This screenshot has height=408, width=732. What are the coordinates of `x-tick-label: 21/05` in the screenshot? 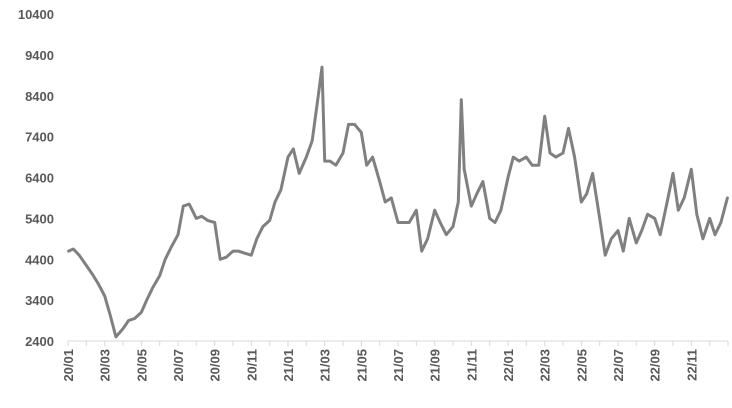 It's located at (361, 365).